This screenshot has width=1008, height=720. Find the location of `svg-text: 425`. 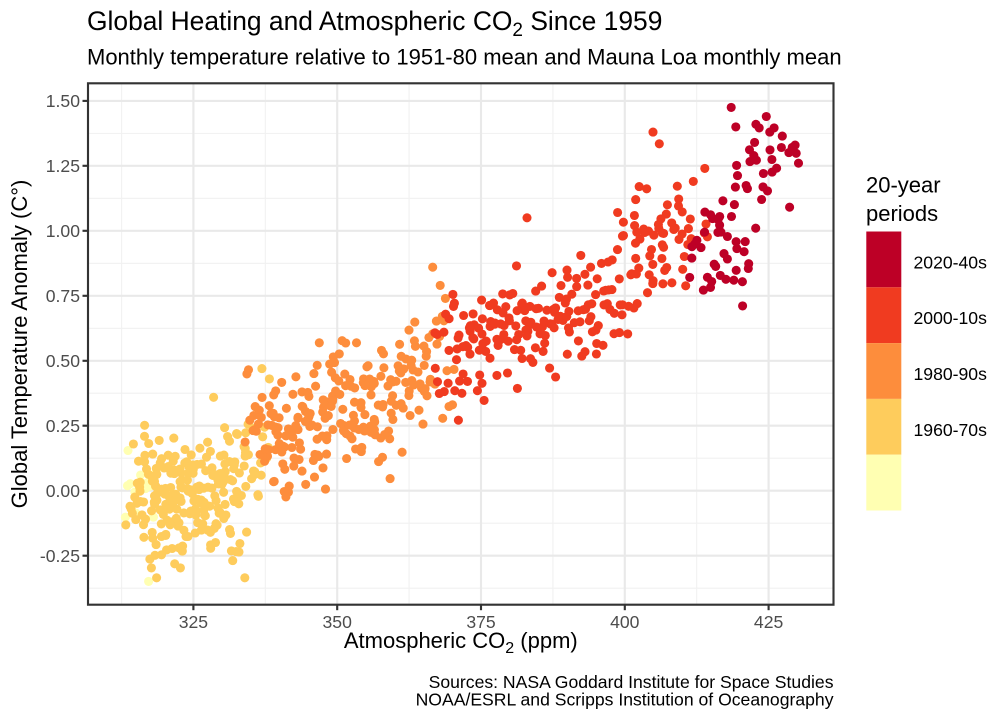

svg-text: 425 is located at coordinates (769, 622).